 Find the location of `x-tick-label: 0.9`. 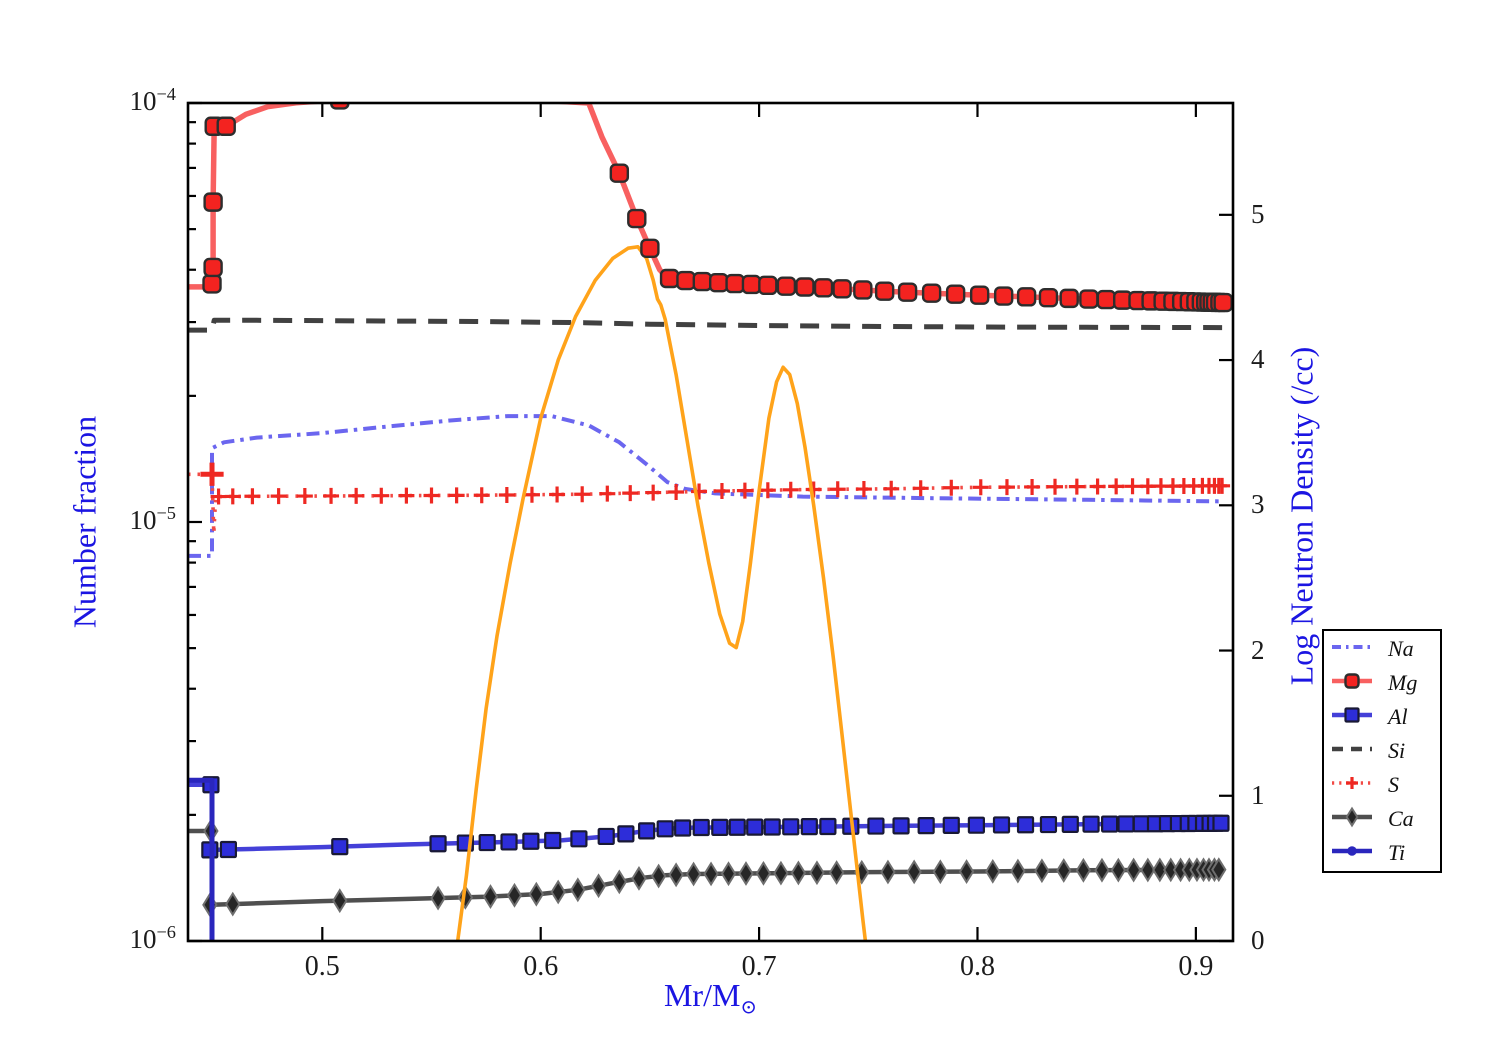

x-tick-label: 0.9 is located at coordinates (1196, 966).